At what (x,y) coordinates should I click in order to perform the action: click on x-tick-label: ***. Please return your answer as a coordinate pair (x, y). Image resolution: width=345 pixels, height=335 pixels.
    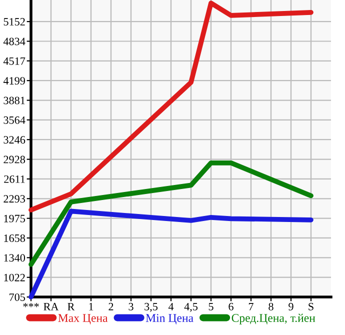
    Looking at the image, I should click on (31, 305).